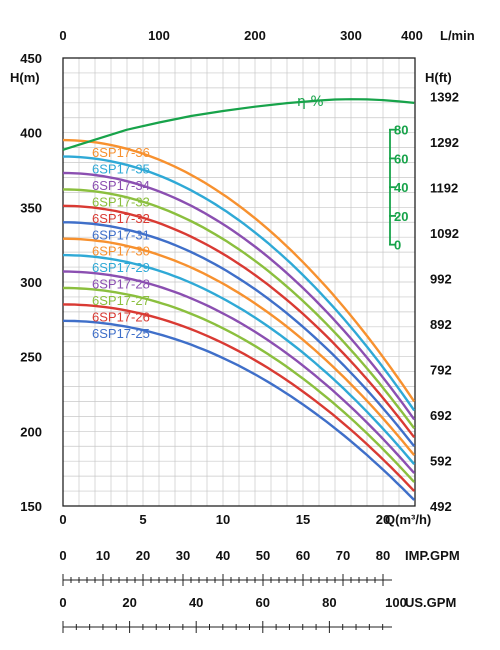  Describe the element at coordinates (444, 233) in the screenshot. I see `right-axis-tick-label: 1092` at that location.